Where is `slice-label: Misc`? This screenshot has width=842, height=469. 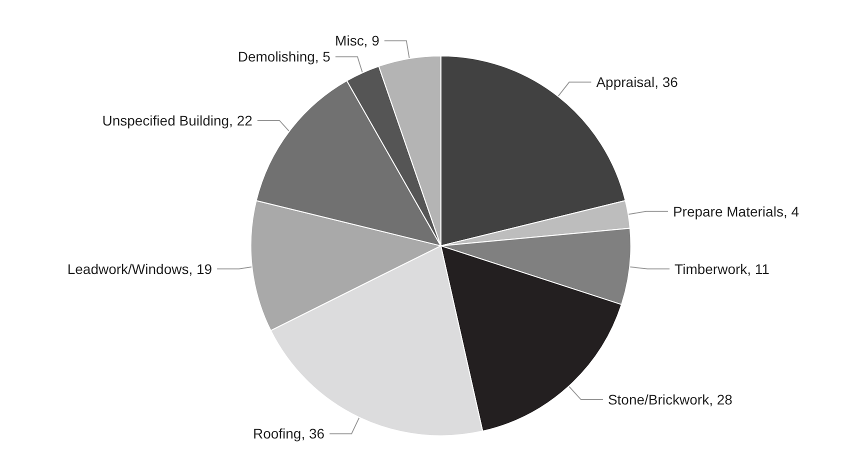
slice-label: Misc is located at coordinates (349, 40).